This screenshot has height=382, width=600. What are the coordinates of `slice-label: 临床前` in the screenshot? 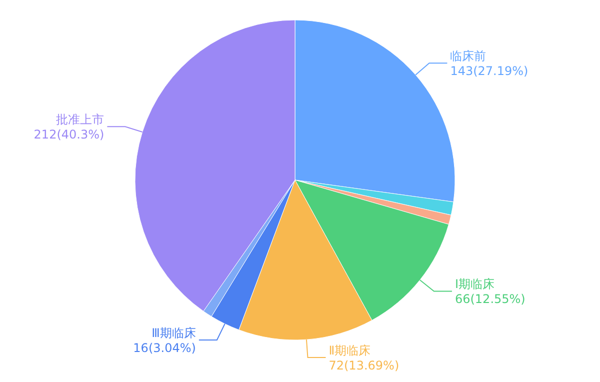 It's located at (468, 56).